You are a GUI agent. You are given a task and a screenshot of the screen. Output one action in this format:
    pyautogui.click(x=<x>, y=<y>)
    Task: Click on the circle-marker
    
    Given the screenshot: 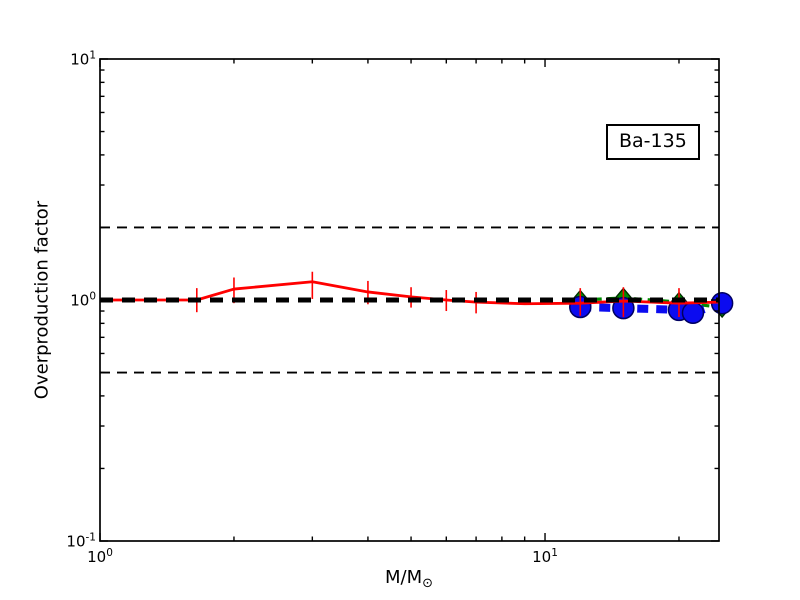 What is the action you would take?
    pyautogui.click(x=693, y=313)
    